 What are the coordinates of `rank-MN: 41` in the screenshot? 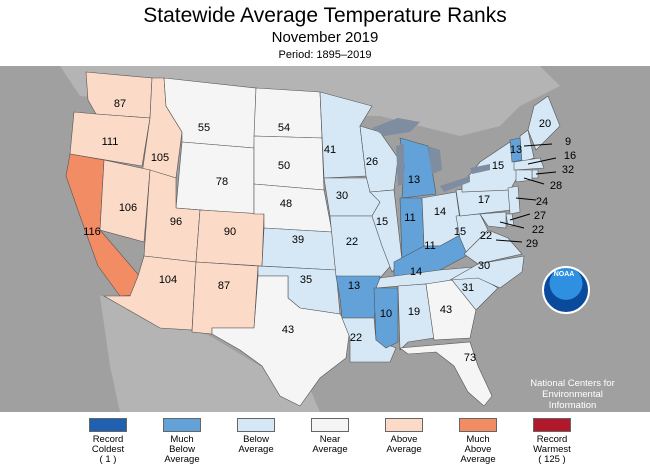 It's located at (330, 150).